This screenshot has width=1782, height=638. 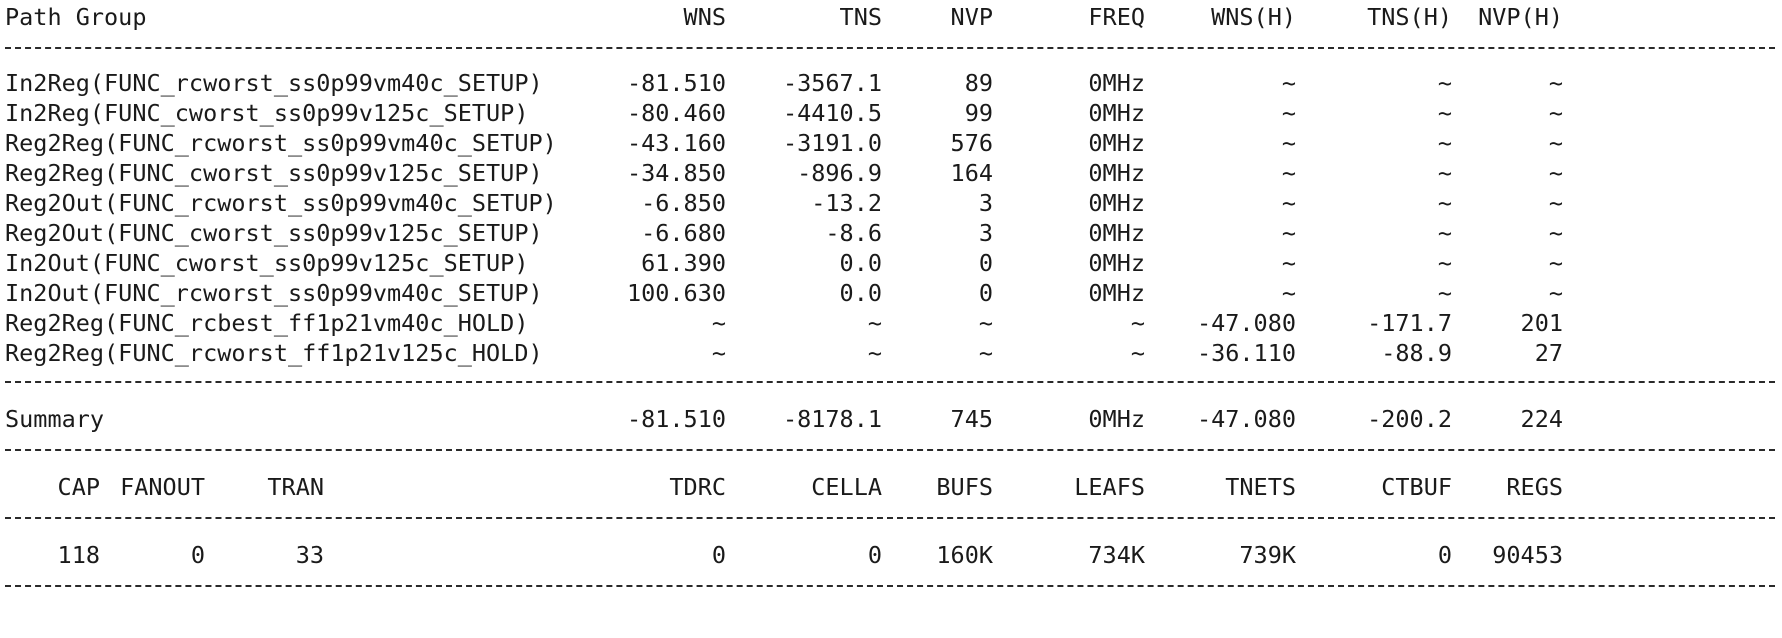 I want to click on cell-tns: -13.2, so click(x=846, y=203).